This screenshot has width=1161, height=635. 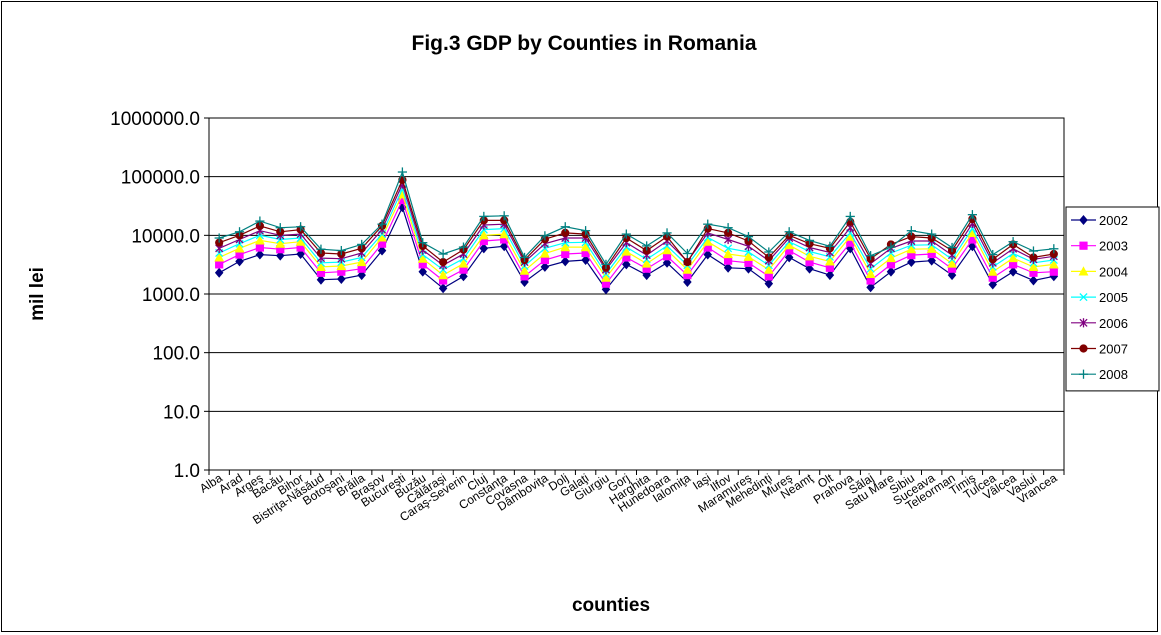 I want to click on series-2003, so click(x=636, y=241).